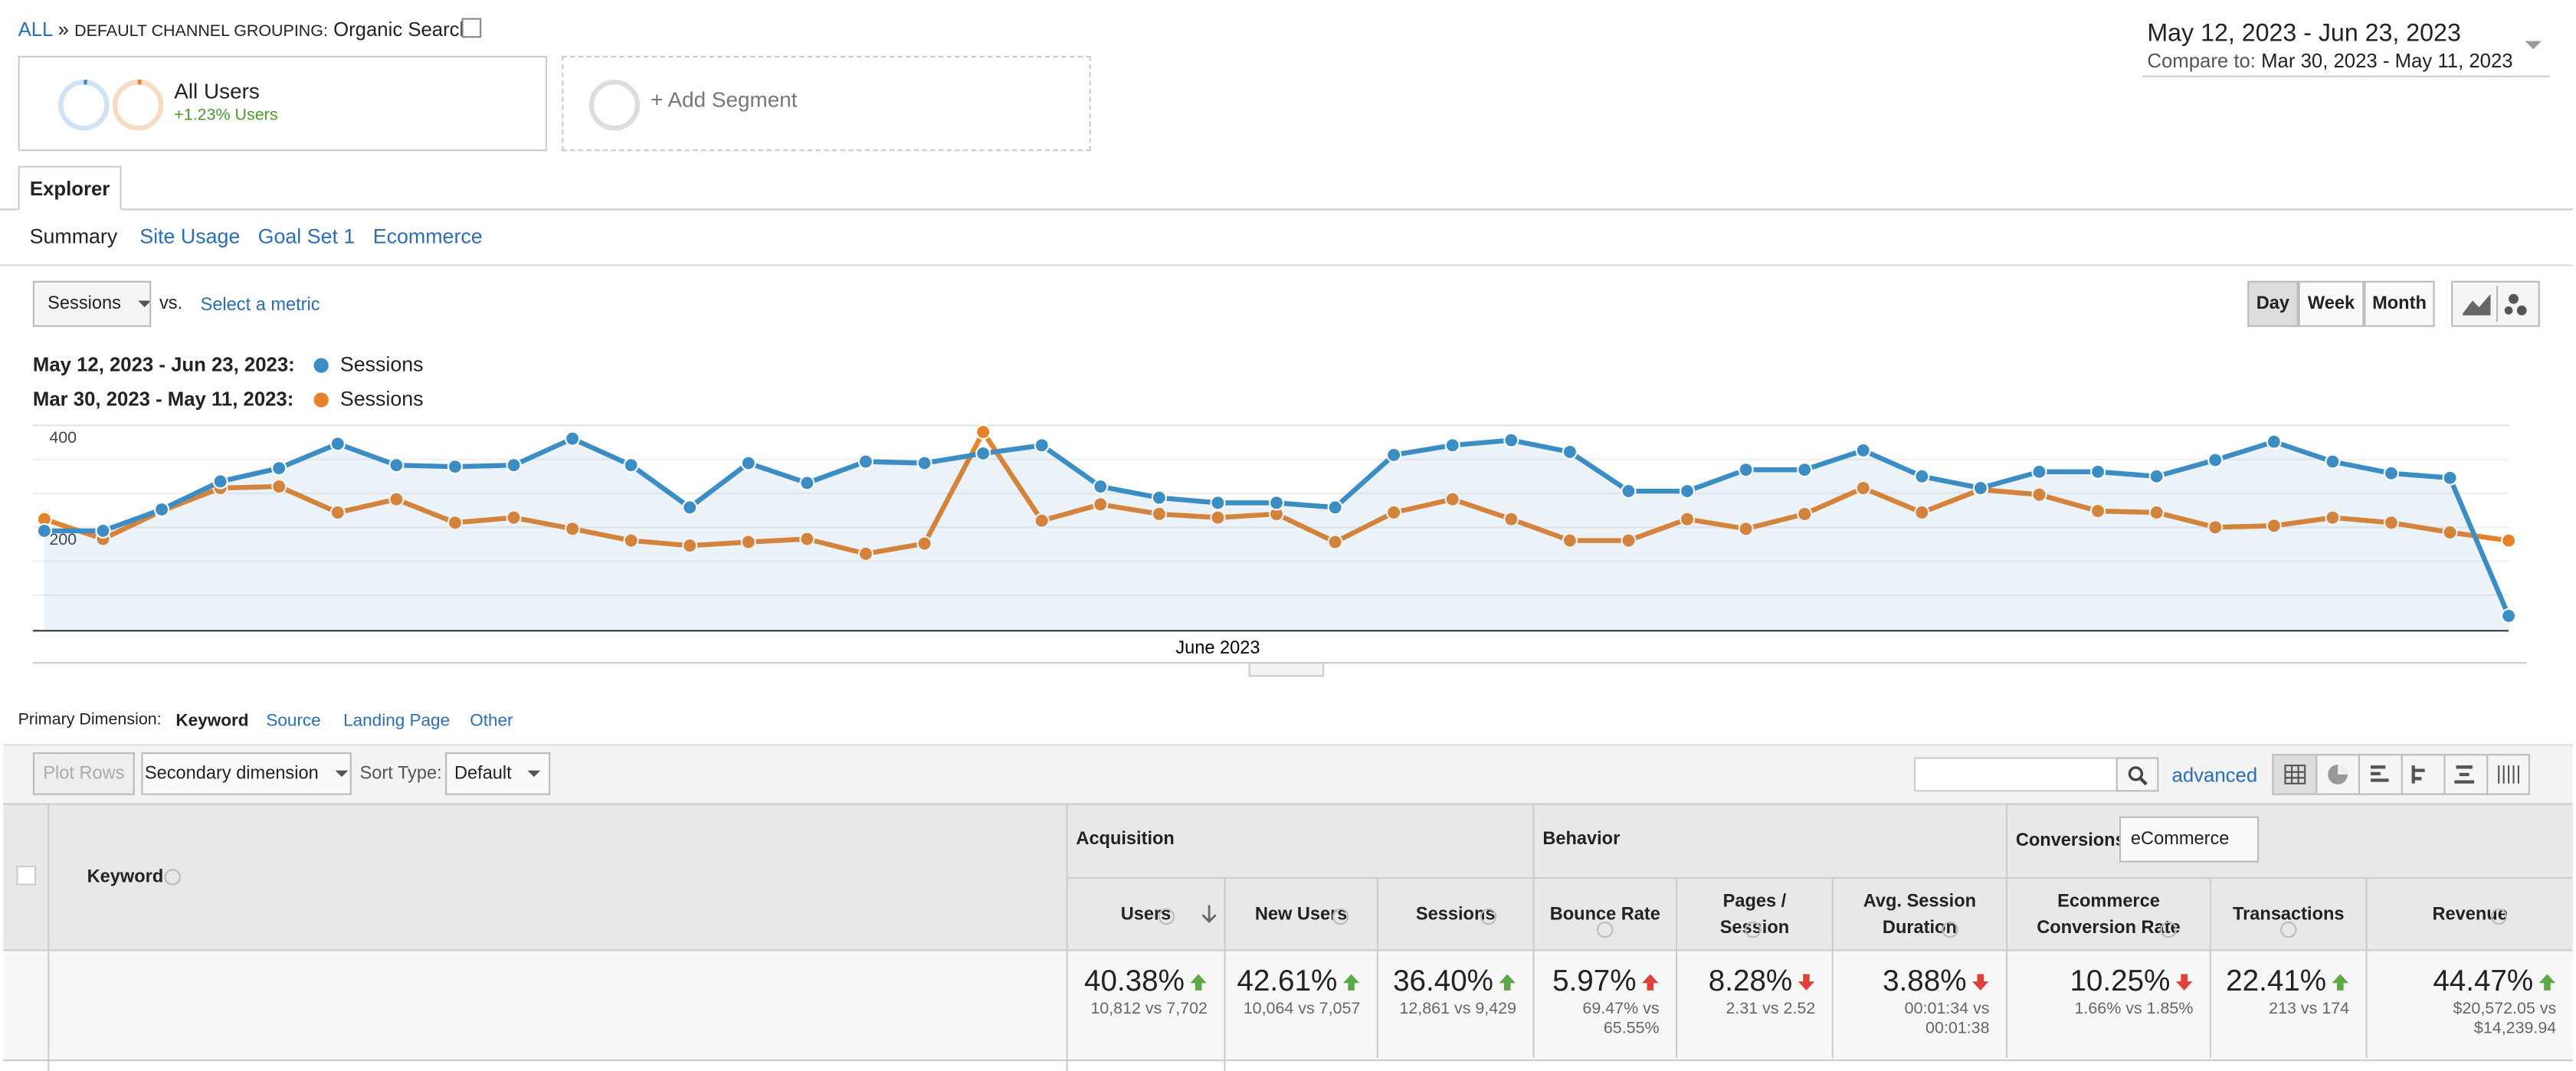 The width and height of the screenshot is (2576, 1071). I want to click on subtab: Ecommerce, so click(427, 236).